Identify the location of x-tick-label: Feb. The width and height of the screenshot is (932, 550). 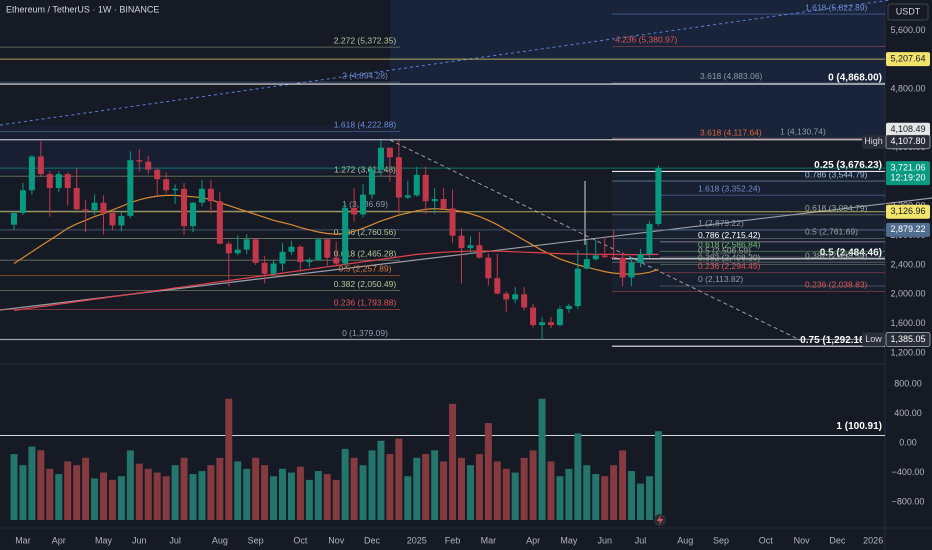
(453, 540).